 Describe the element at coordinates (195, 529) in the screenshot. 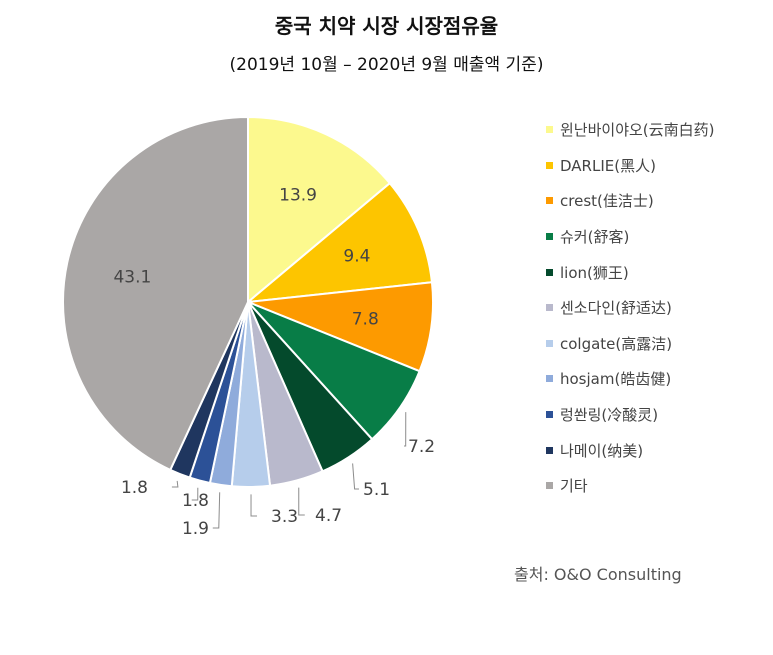

I see `data-label: 1.9` at that location.